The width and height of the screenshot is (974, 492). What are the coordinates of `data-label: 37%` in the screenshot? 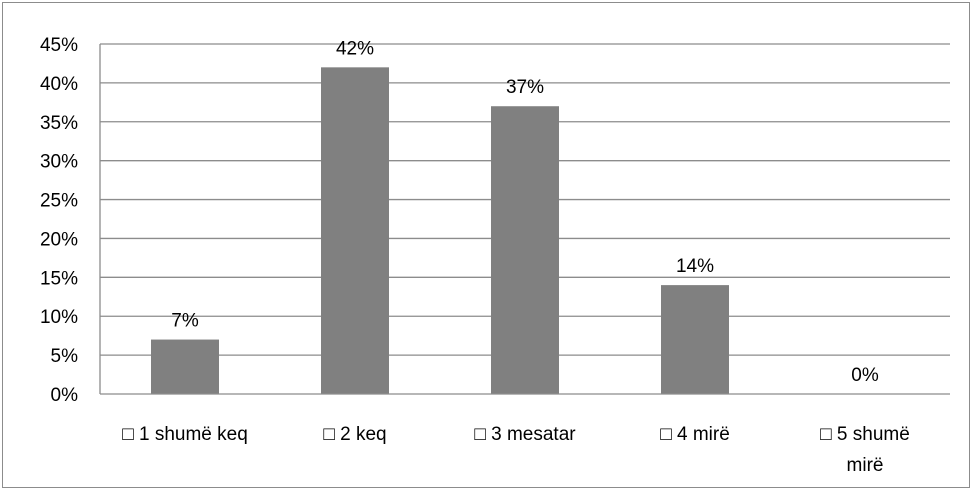 It's located at (525, 87).